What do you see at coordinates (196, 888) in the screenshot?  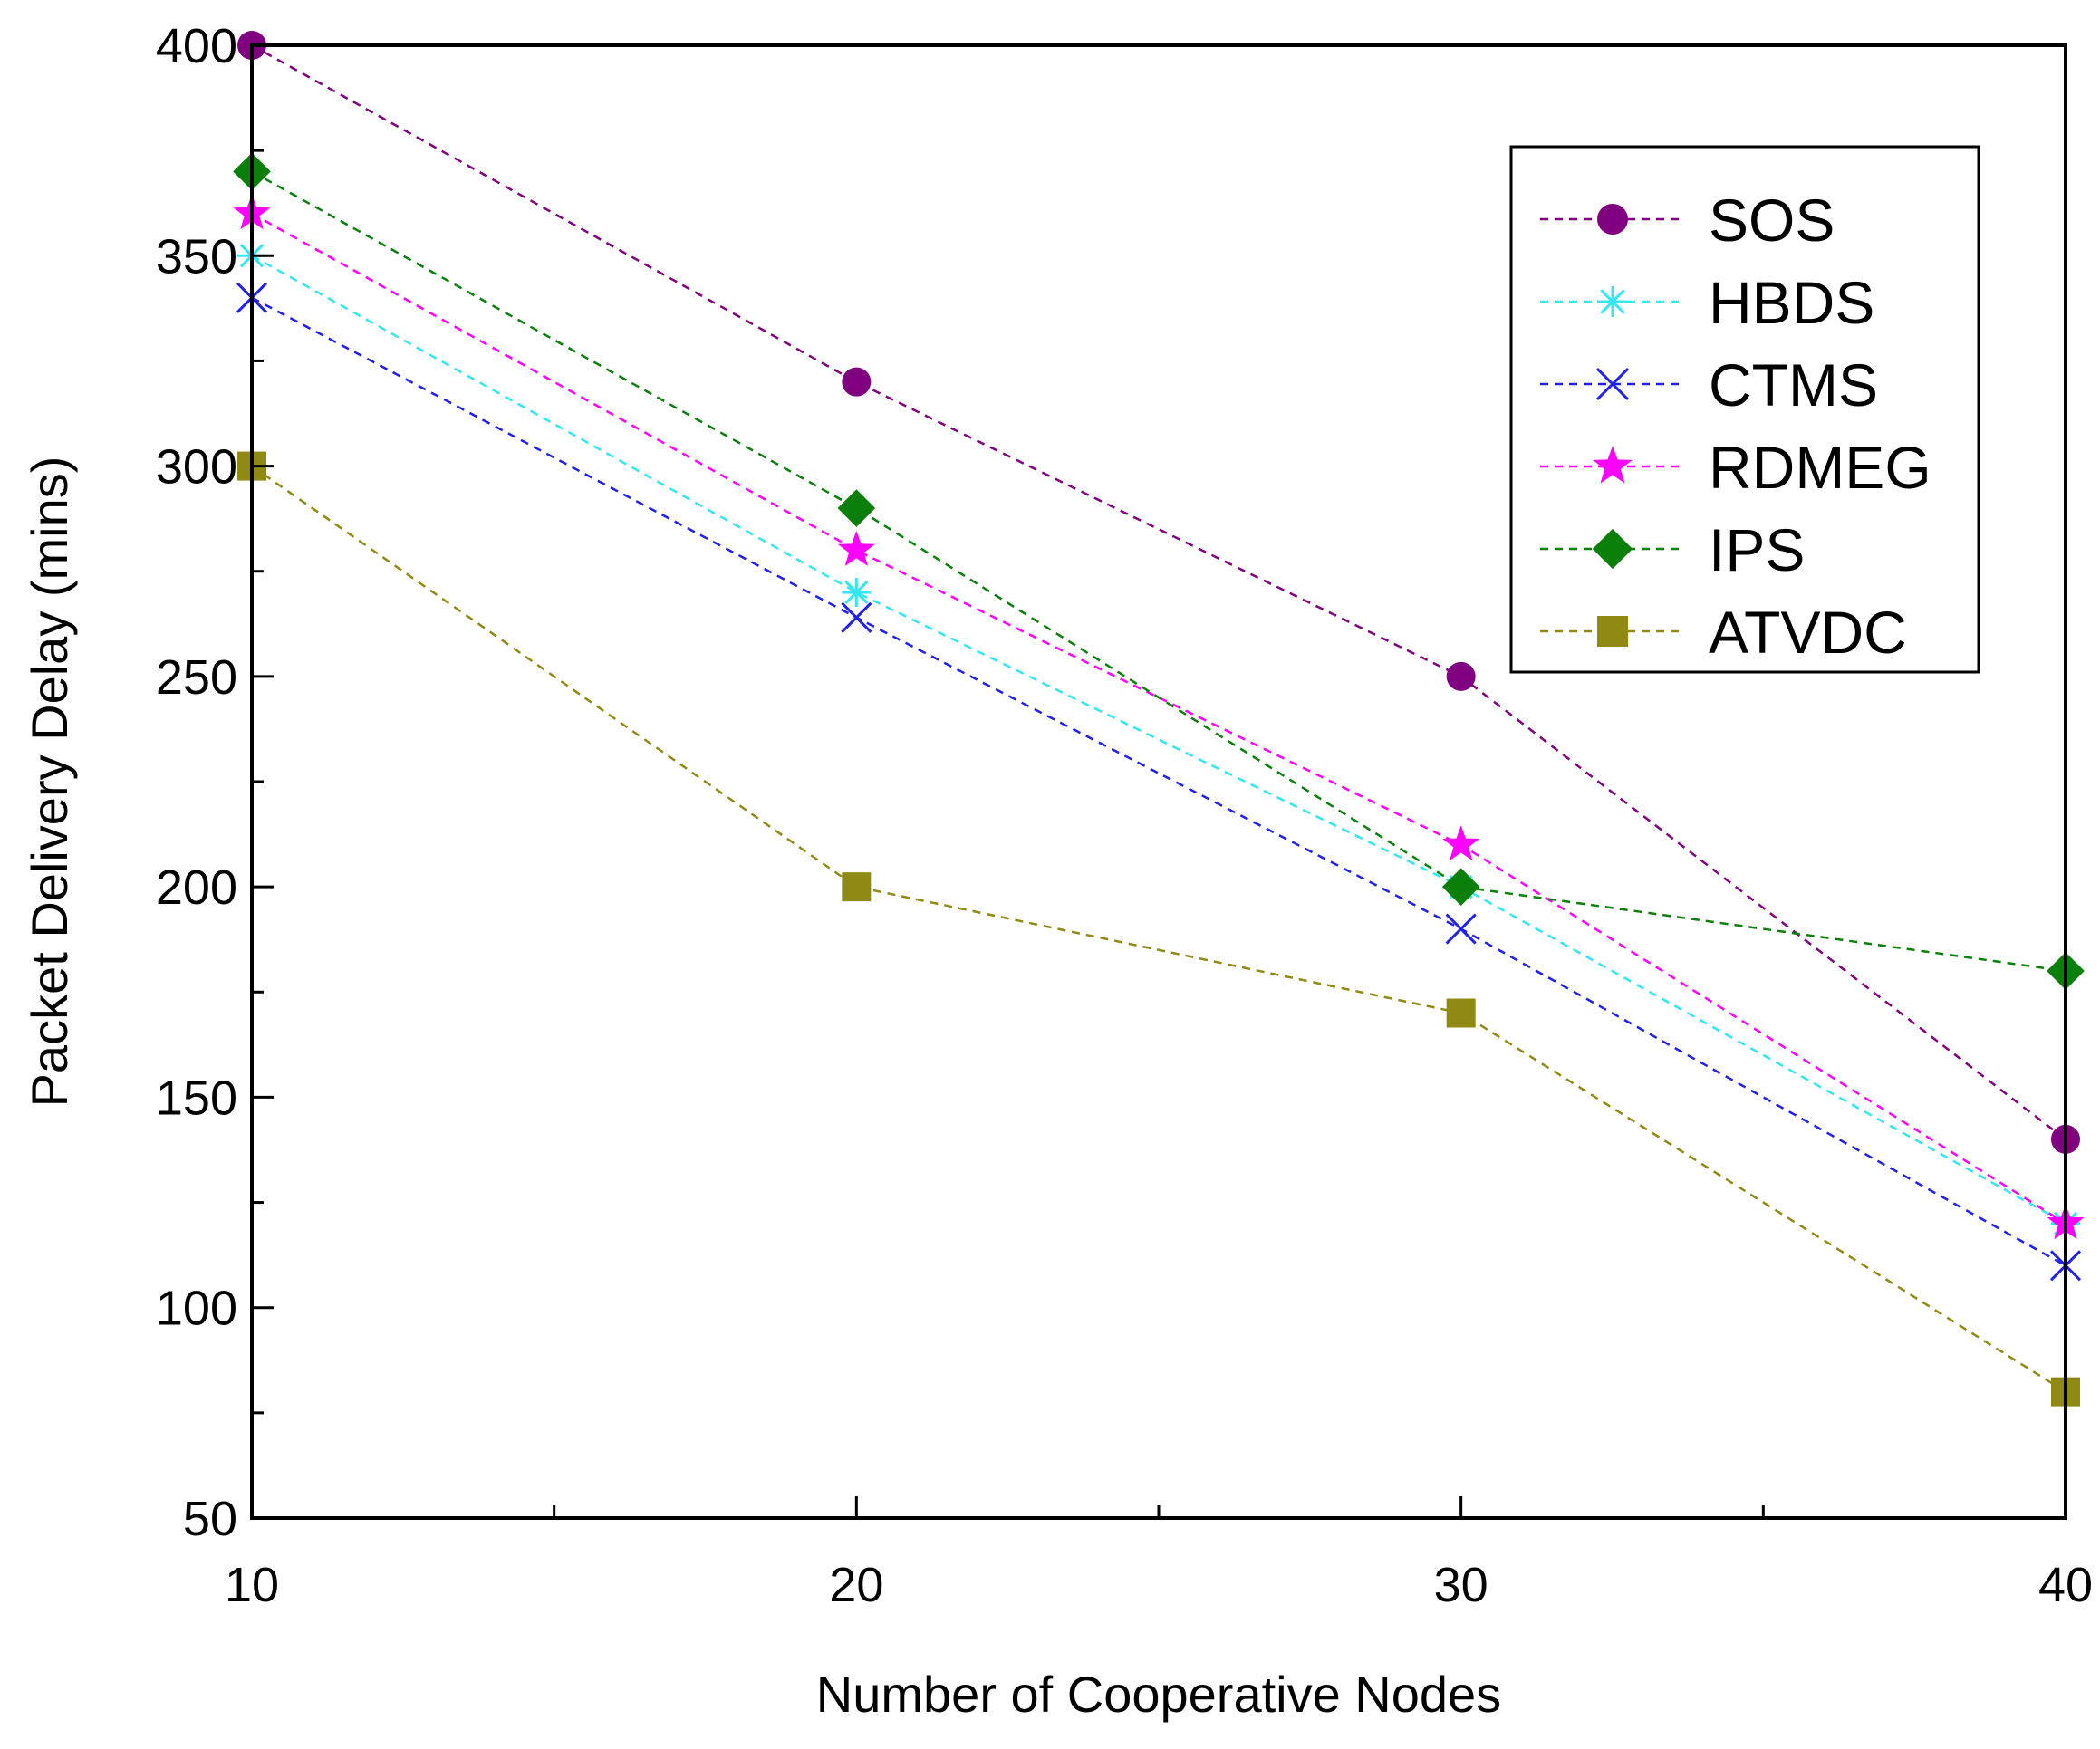 I see `y-tick-label: 200` at bounding box center [196, 888].